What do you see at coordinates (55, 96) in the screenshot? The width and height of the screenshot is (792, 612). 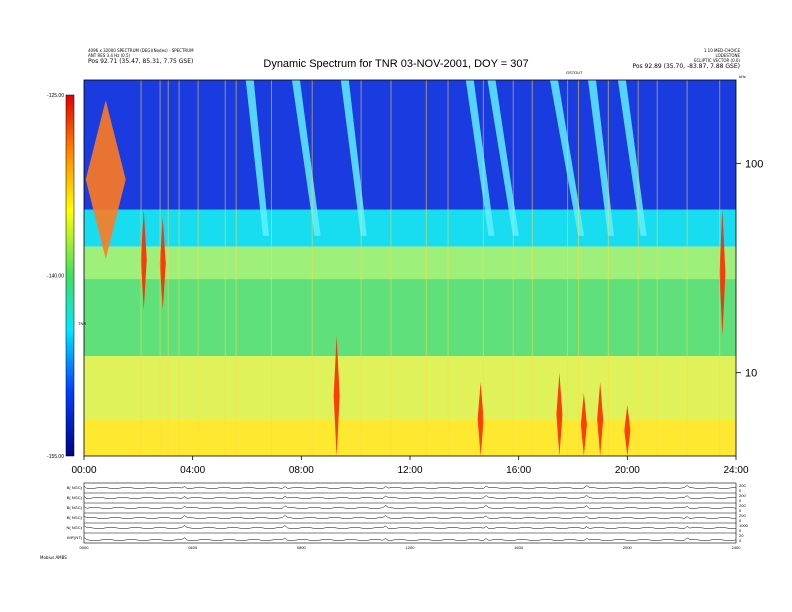 I see `colorbar-tick-label: -125.00` at bounding box center [55, 96].